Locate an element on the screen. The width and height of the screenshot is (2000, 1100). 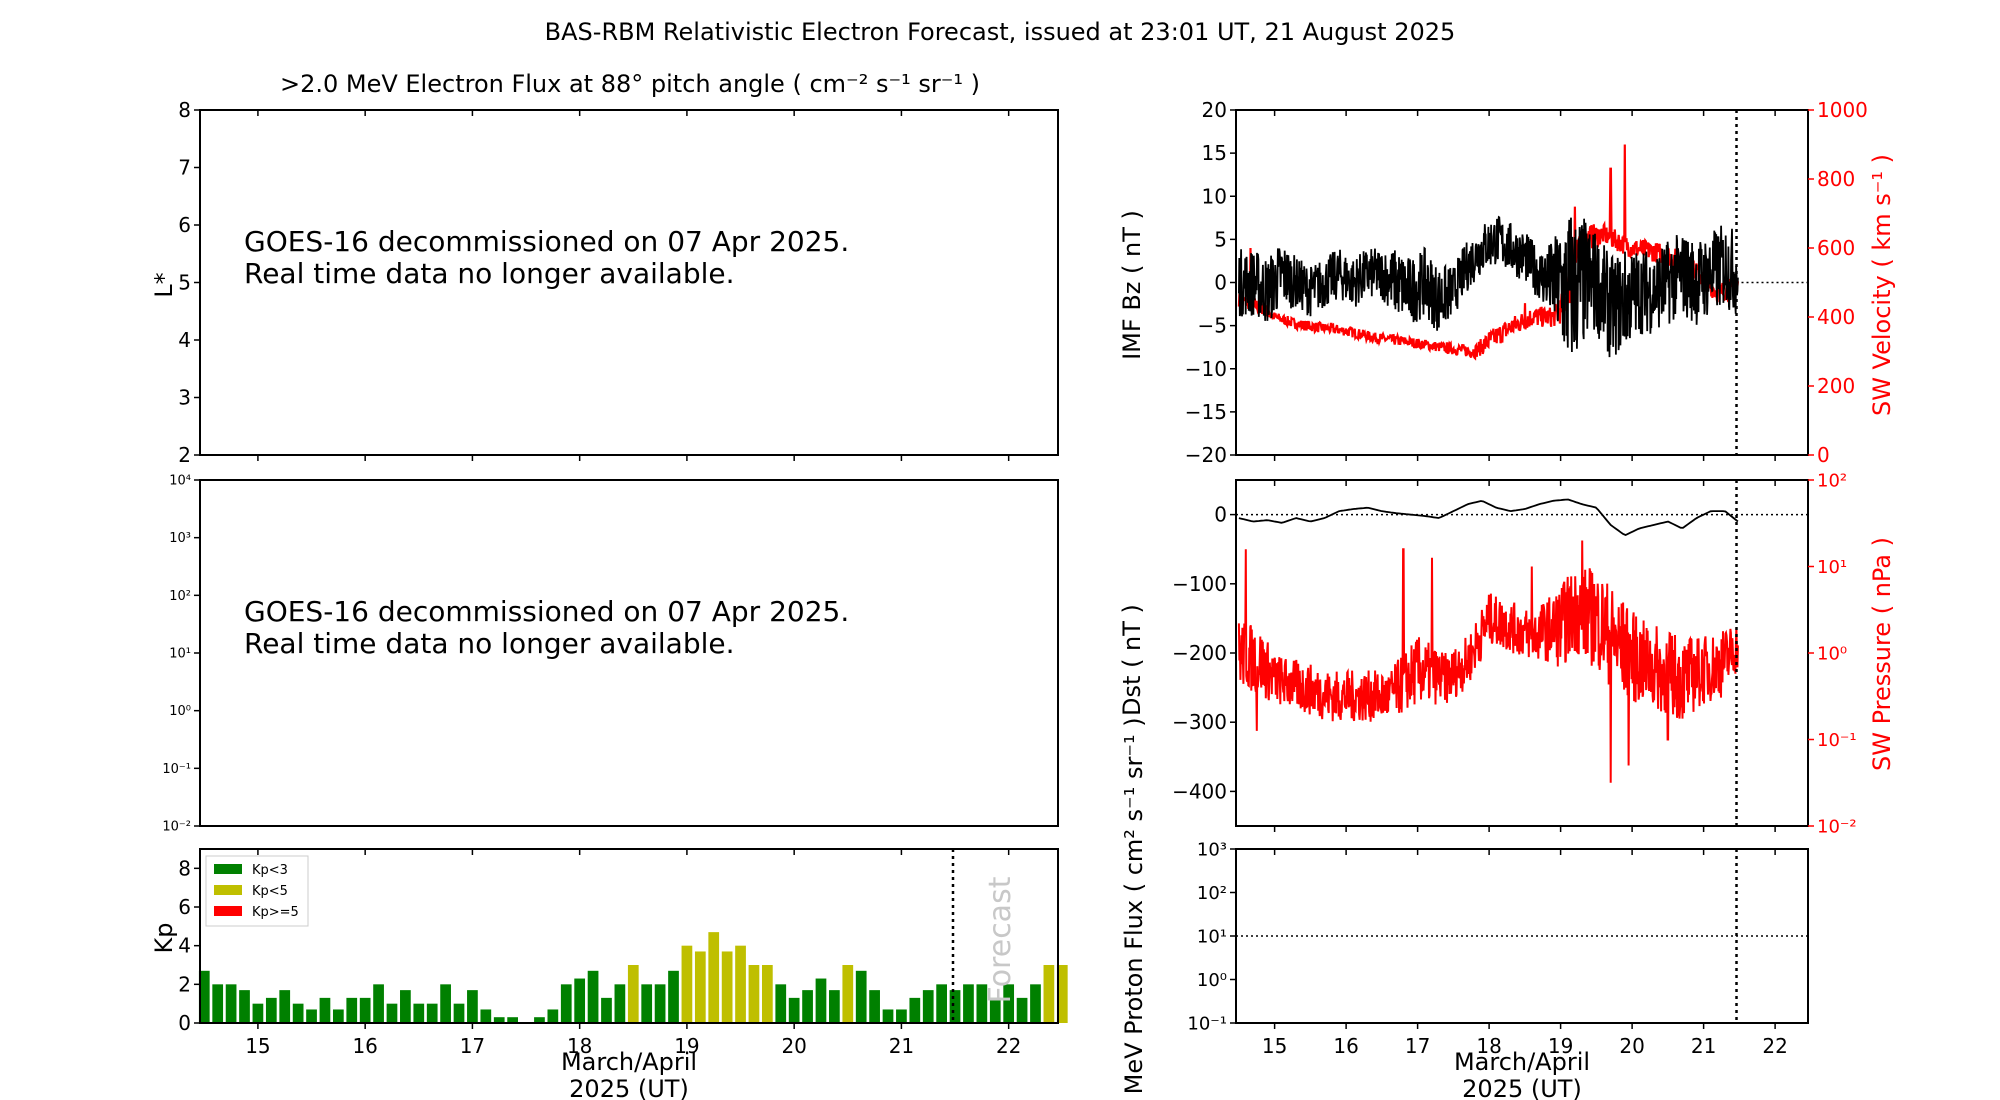
bz-y-tick-label: 20 is located at coordinates (1214, 110).